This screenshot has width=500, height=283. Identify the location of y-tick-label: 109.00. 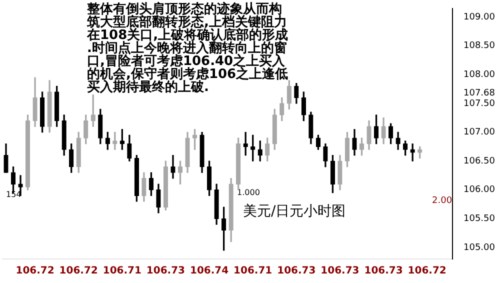
(480, 17).